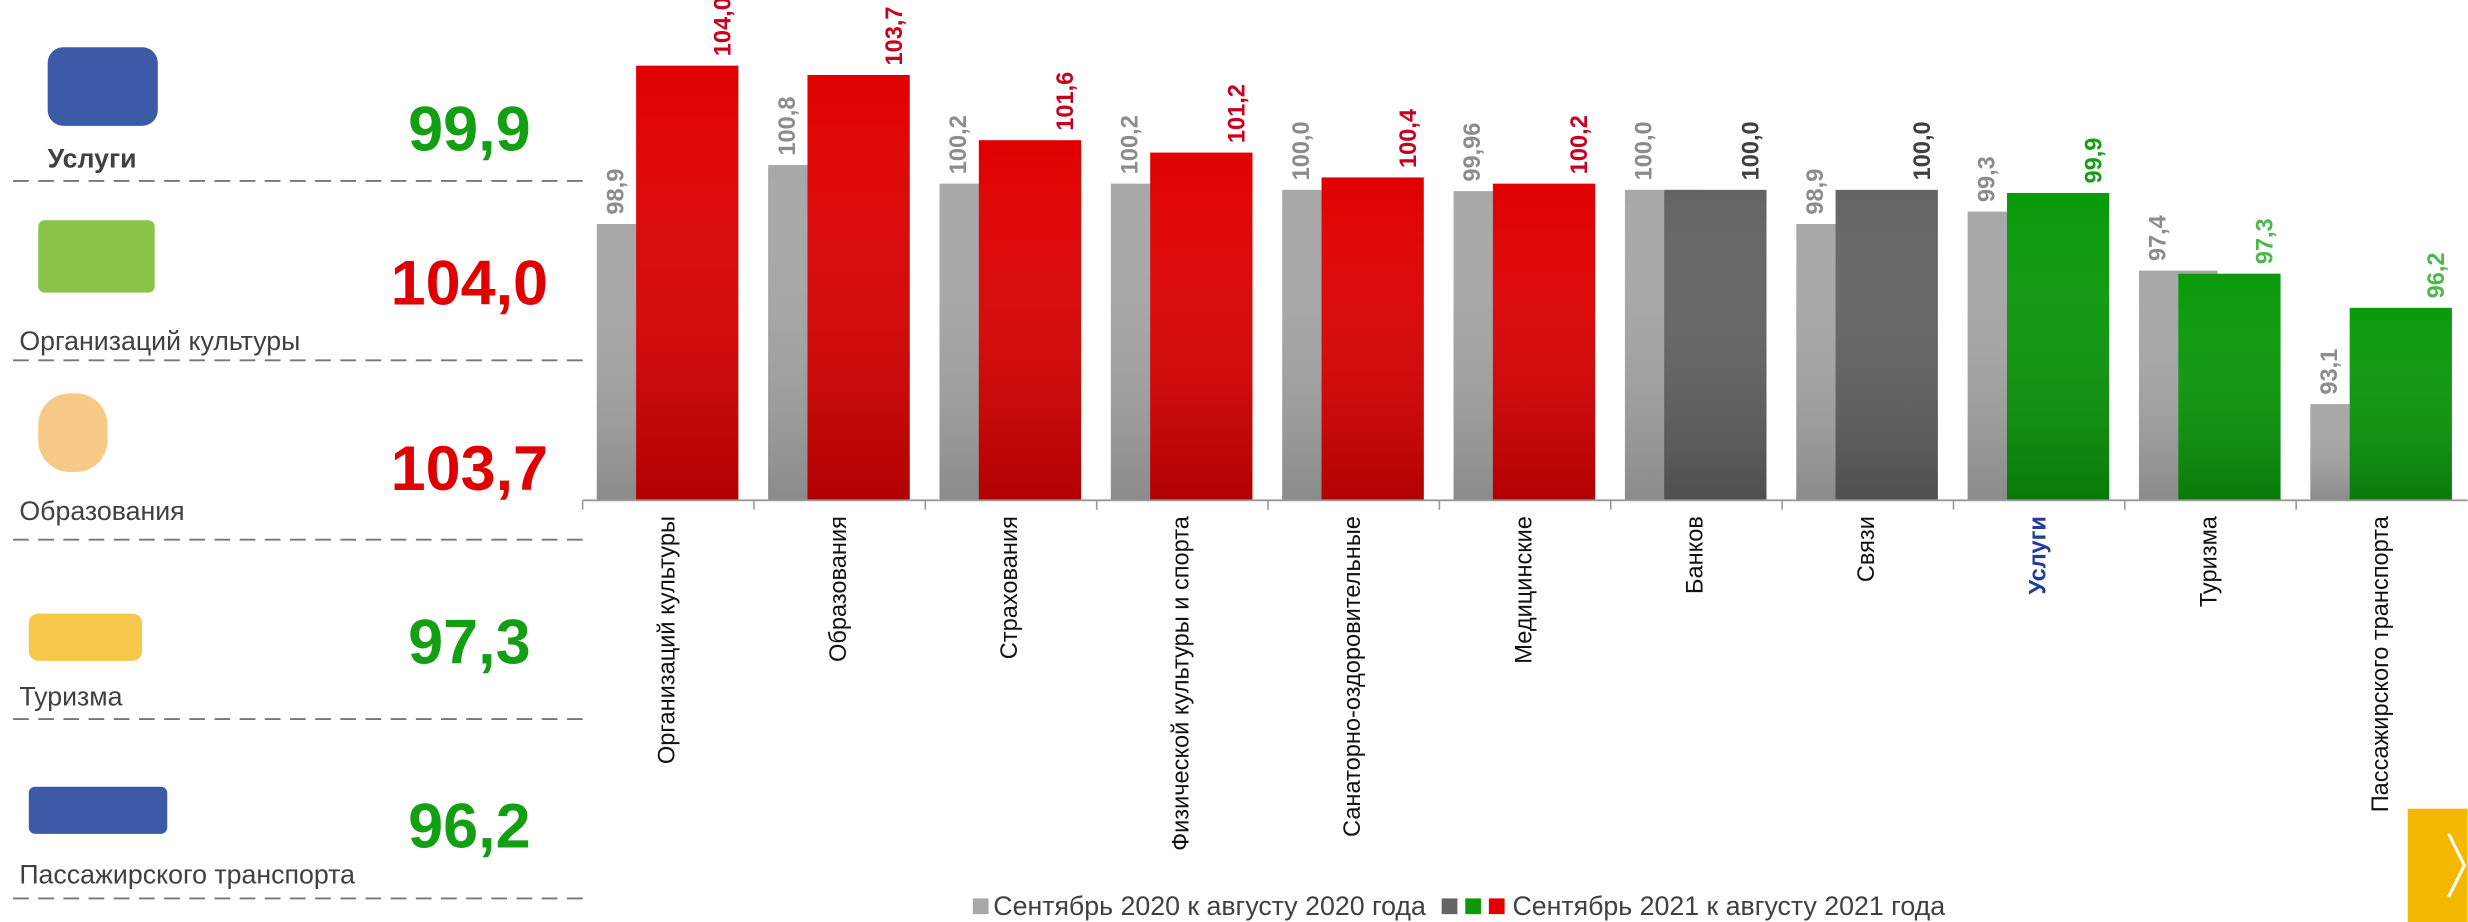 The width and height of the screenshot is (2468, 922). Describe the element at coordinates (2266, 241) in the screenshot. I see `value-label: 97,3` at that location.